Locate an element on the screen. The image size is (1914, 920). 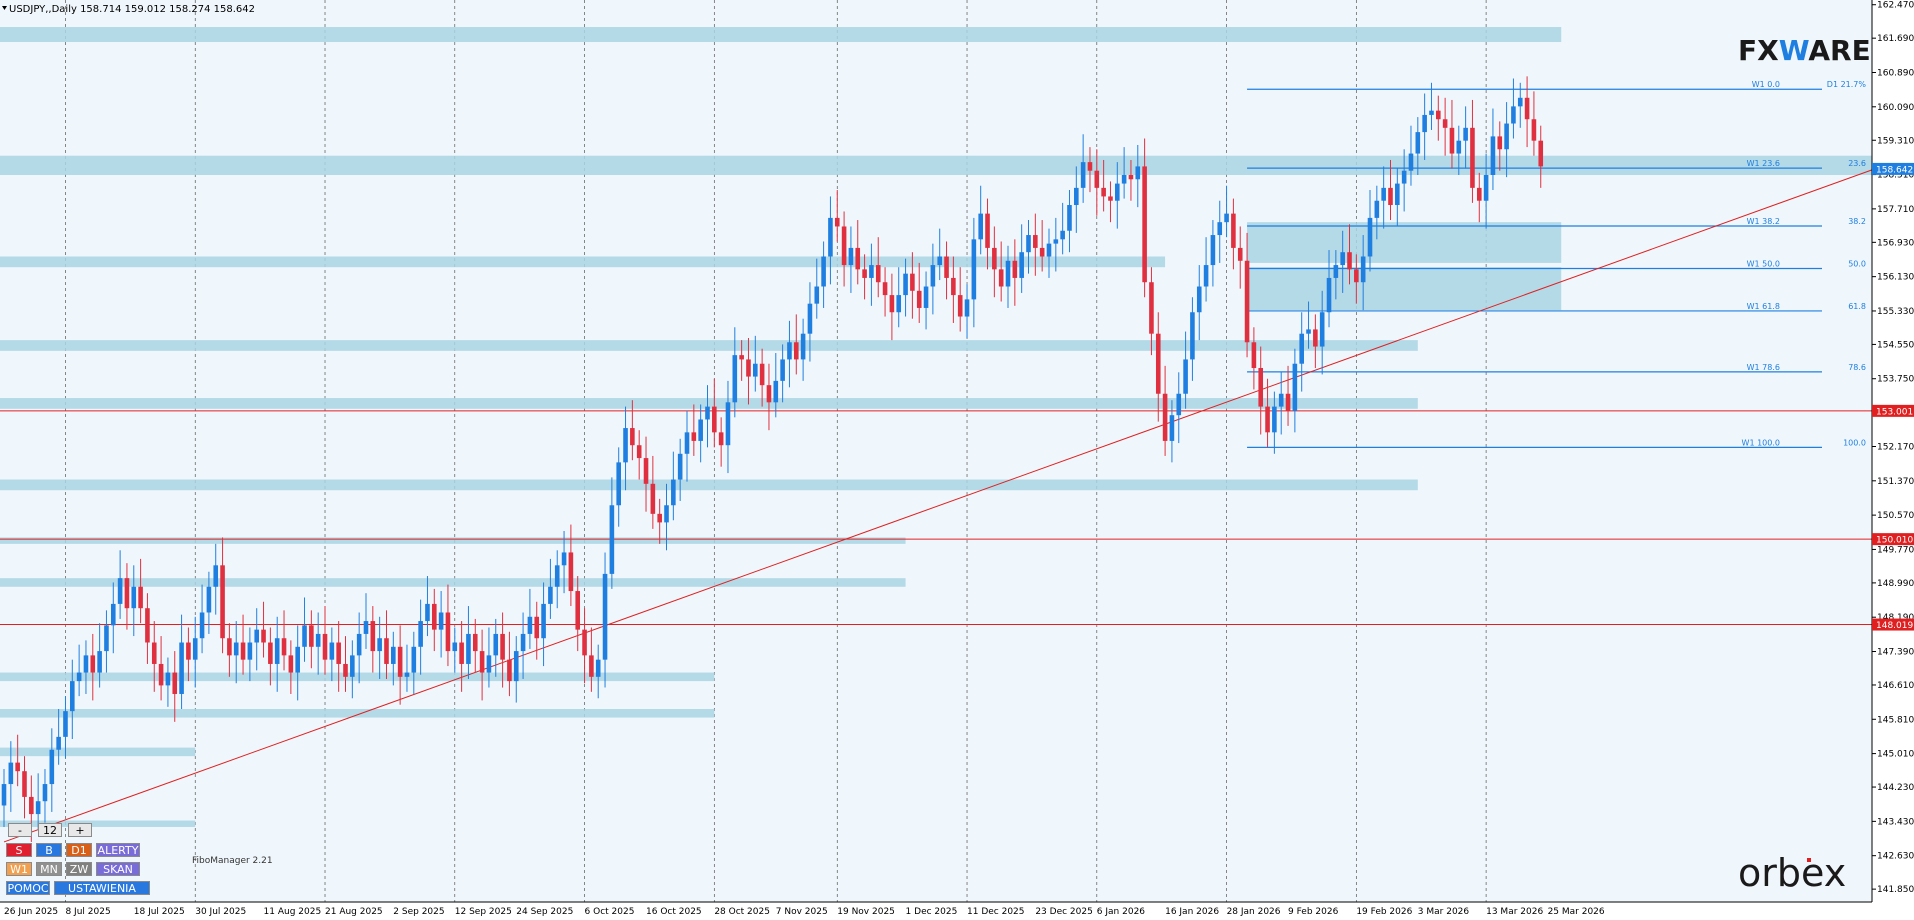
fibo-level-label: W1 0.0 is located at coordinates (1766, 84).